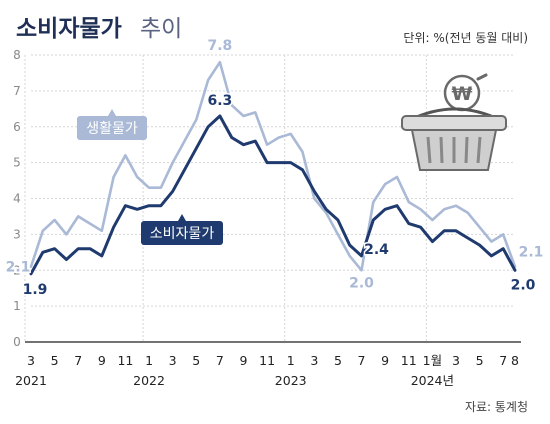 The width and height of the screenshot is (550, 424). Describe the element at coordinates (17, 91) in the screenshot. I see `y-tick-label: 7` at that location.